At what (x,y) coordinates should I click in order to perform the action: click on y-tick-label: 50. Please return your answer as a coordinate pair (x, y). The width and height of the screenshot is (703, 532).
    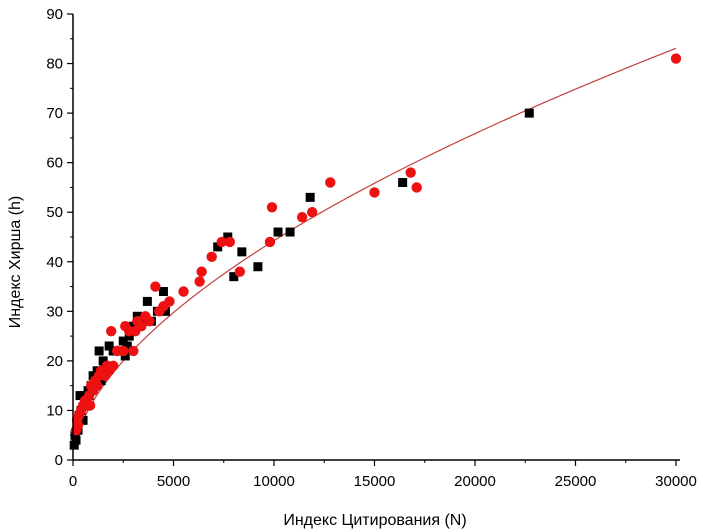
    Looking at the image, I should click on (54, 212).